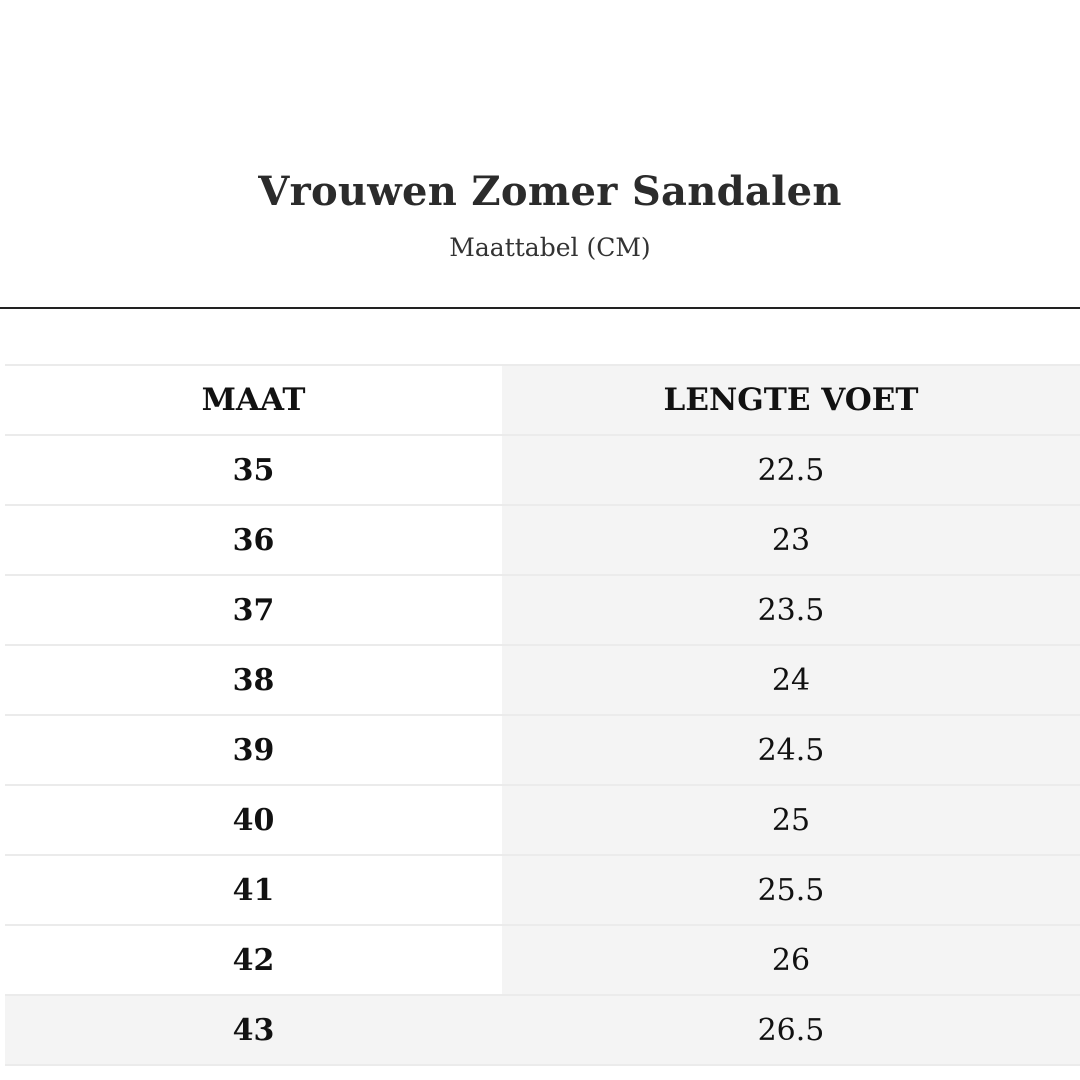 This screenshot has width=1080, height=1080. Describe the element at coordinates (791, 890) in the screenshot. I see `cell-lengte-voet: 25.5` at that location.